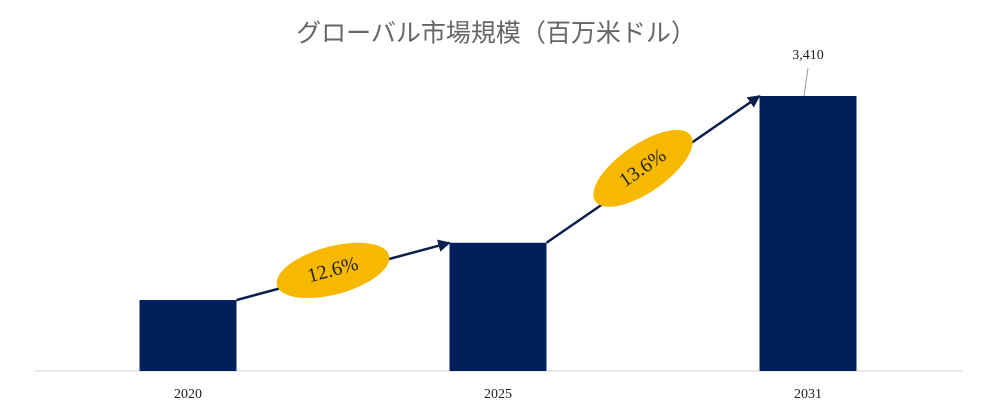  What do you see at coordinates (808, 394) in the screenshot?
I see `x-tick-label: 2031` at bounding box center [808, 394].